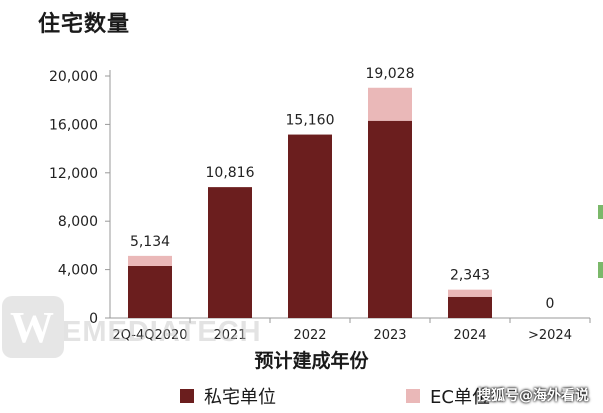  Describe the element at coordinates (389, 335) in the screenshot. I see `x-tick-label: 2023` at that location.